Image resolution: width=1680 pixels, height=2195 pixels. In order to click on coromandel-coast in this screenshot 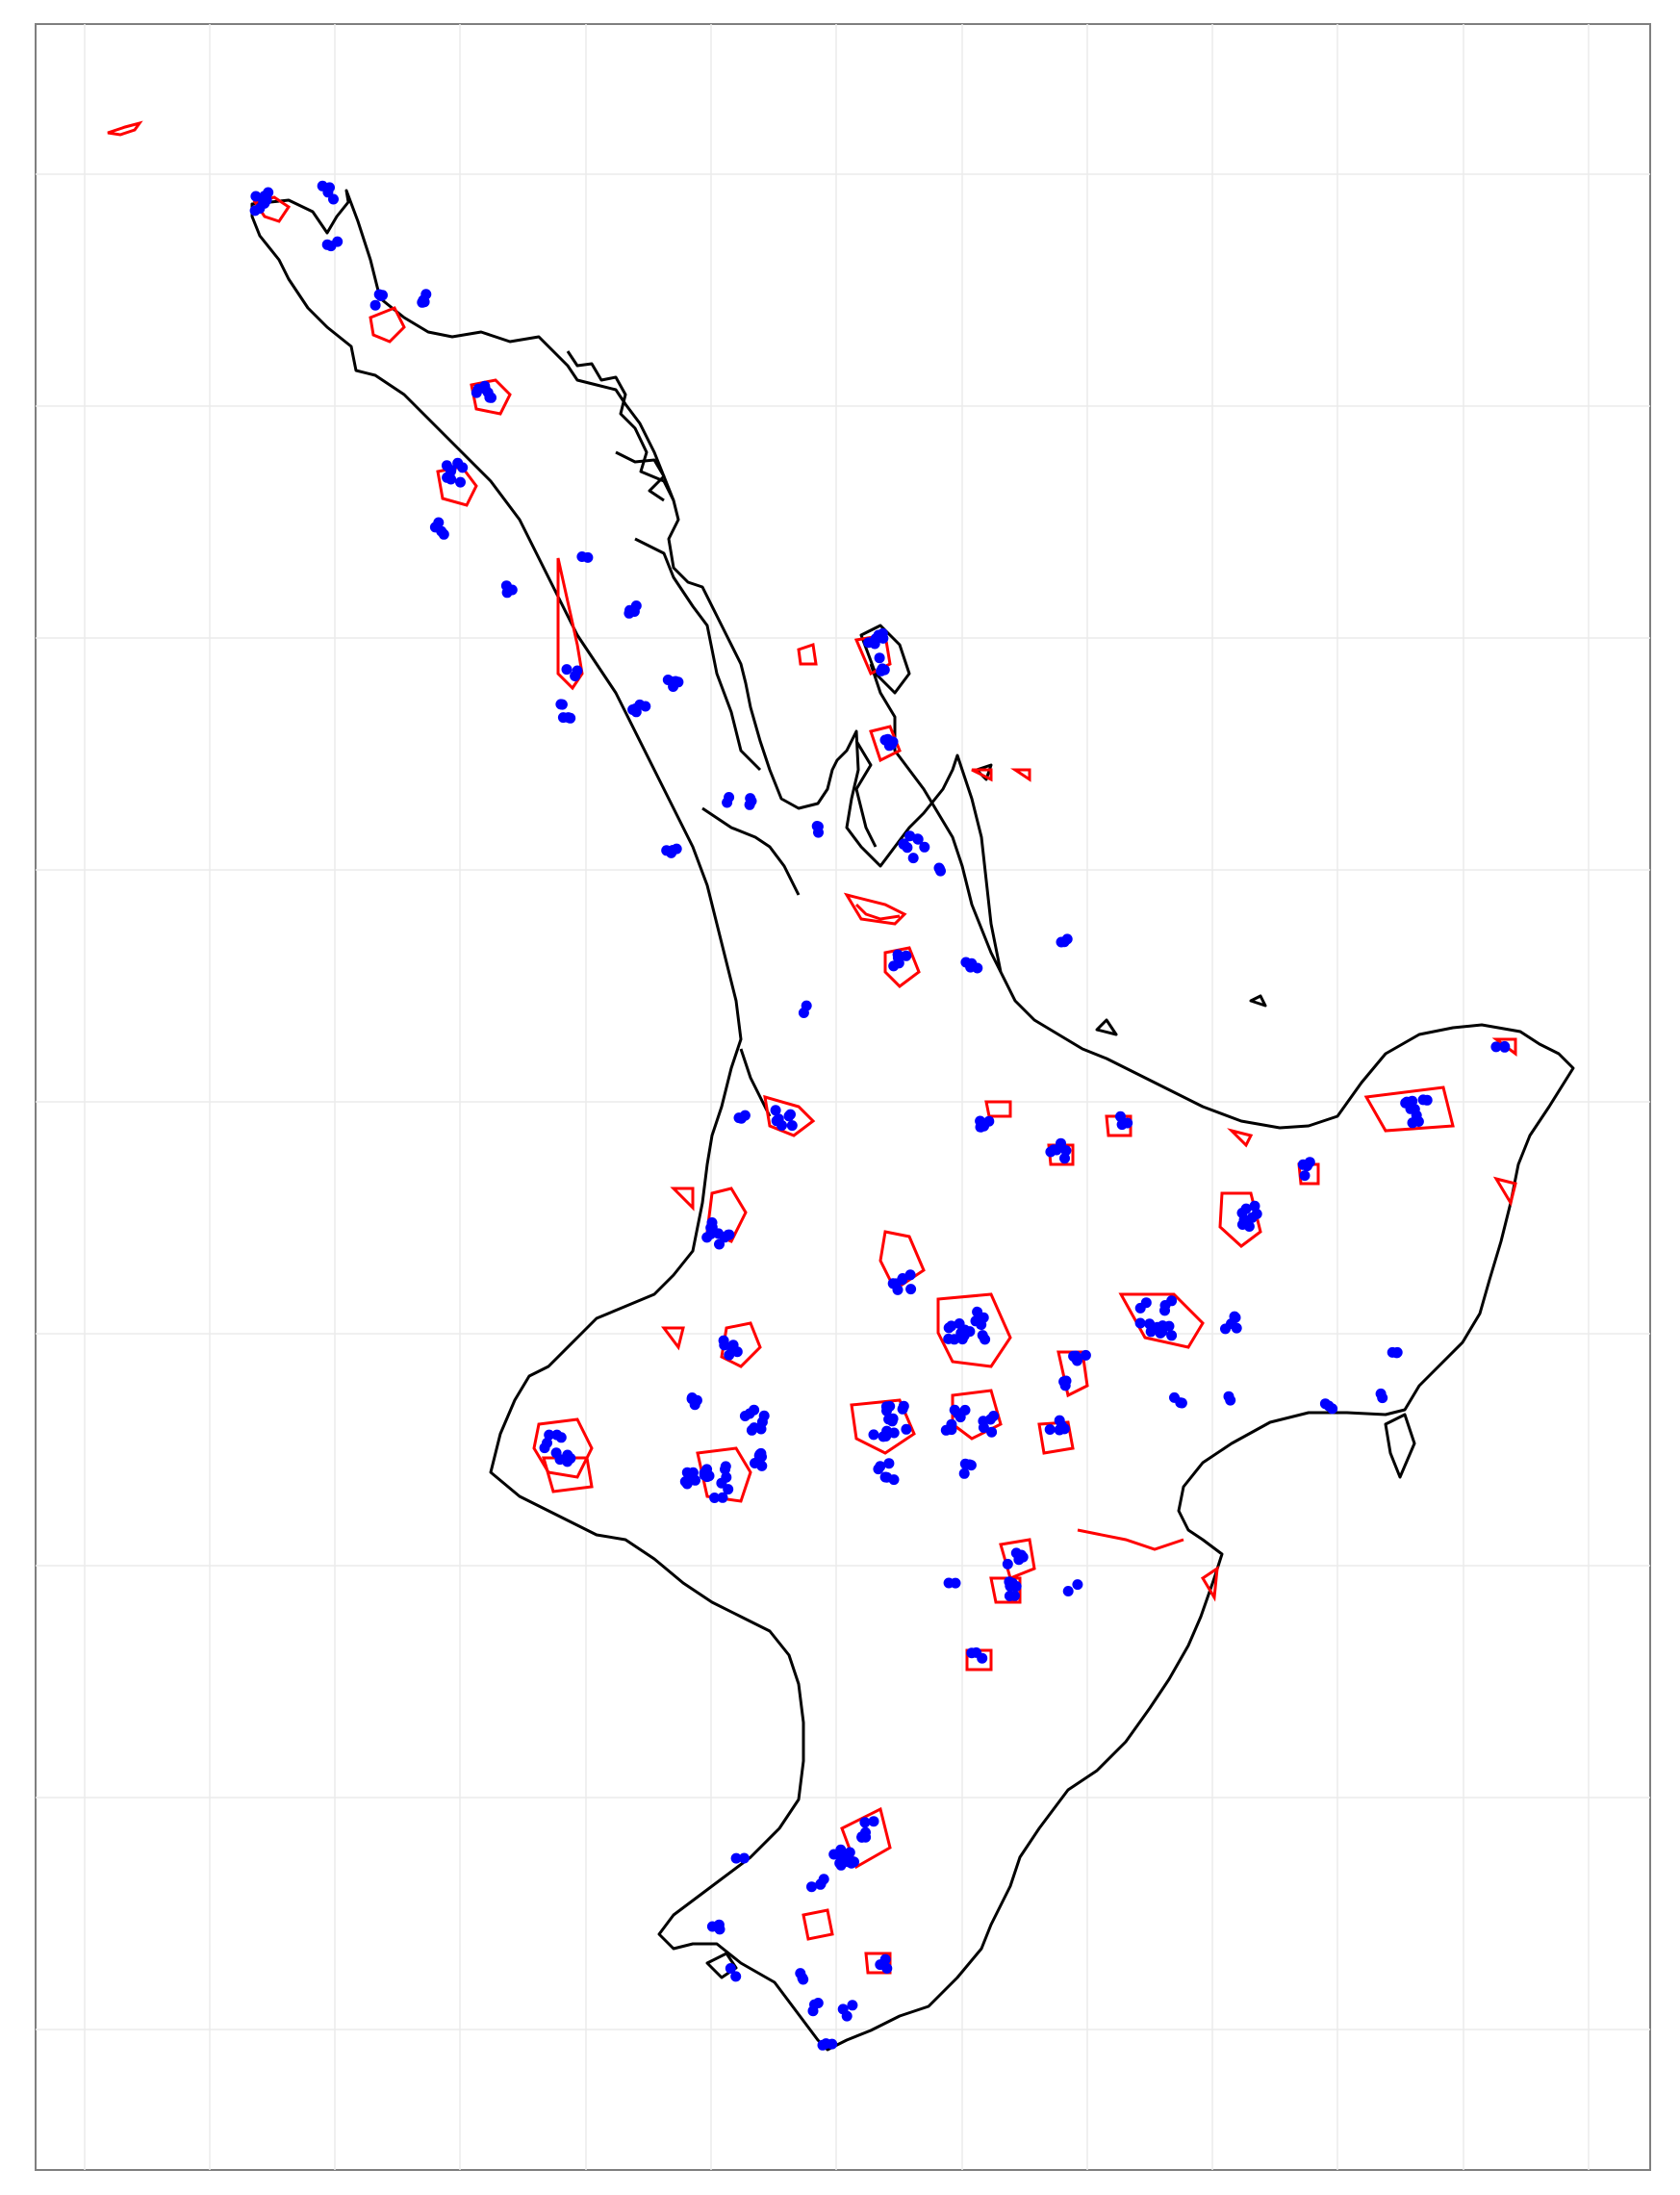, I will do `click(866, 794)`.